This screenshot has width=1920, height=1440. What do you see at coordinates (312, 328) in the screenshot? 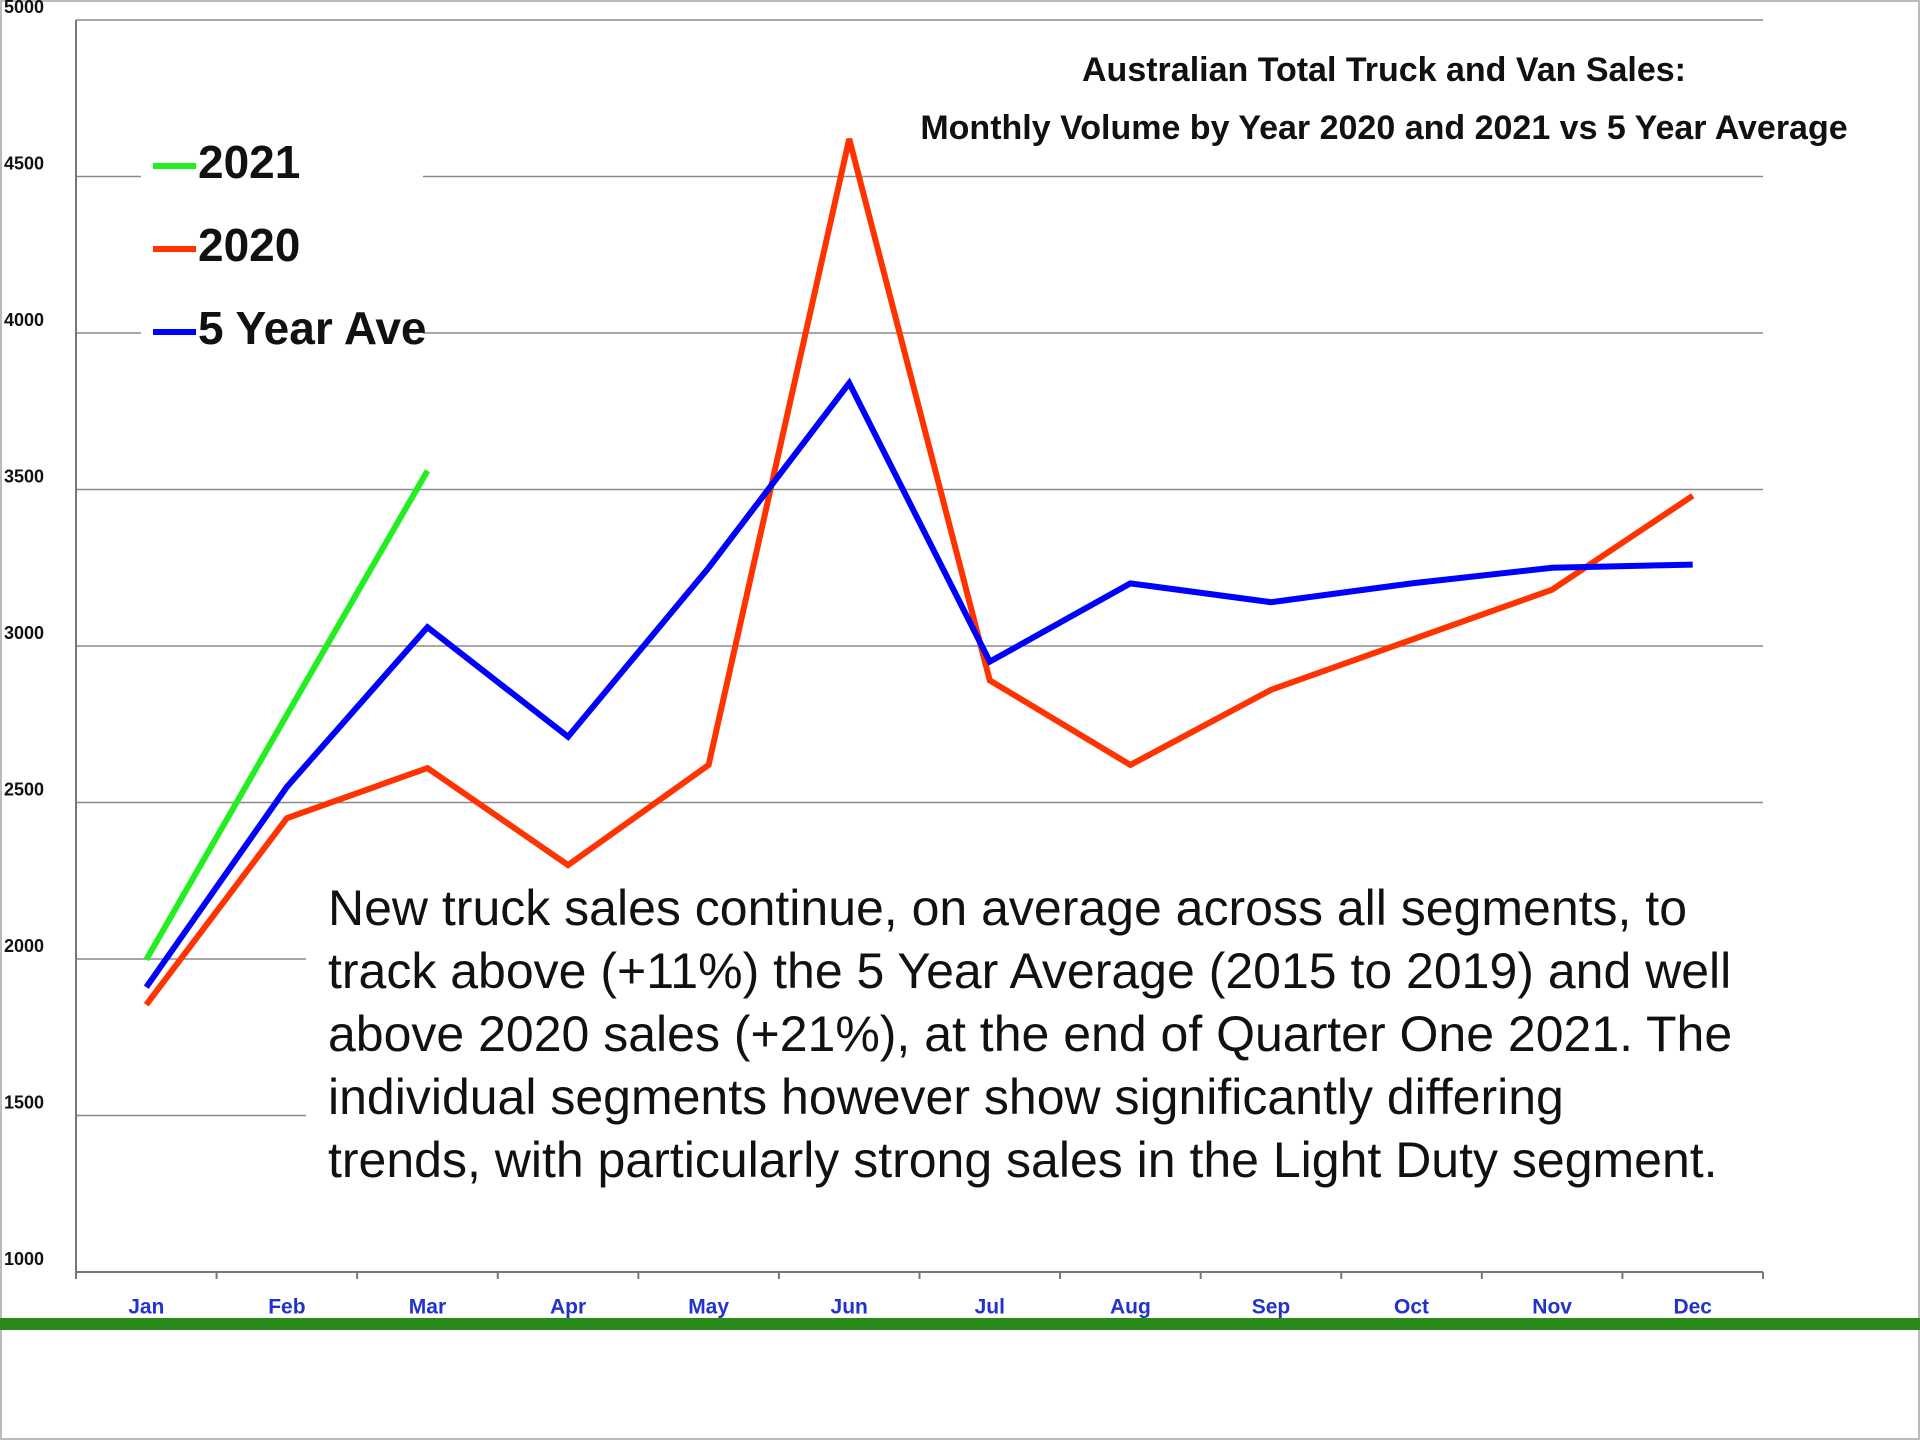
I see `legend-label: 5 Year Ave` at bounding box center [312, 328].